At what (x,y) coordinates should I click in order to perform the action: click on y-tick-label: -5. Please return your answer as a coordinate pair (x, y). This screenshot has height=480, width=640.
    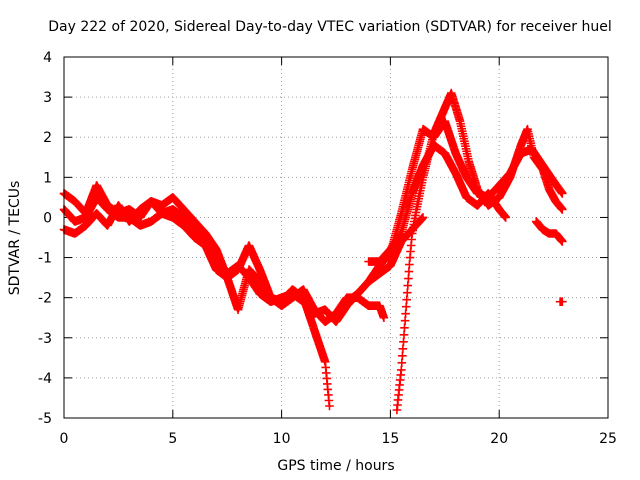
    Looking at the image, I should click on (45, 419).